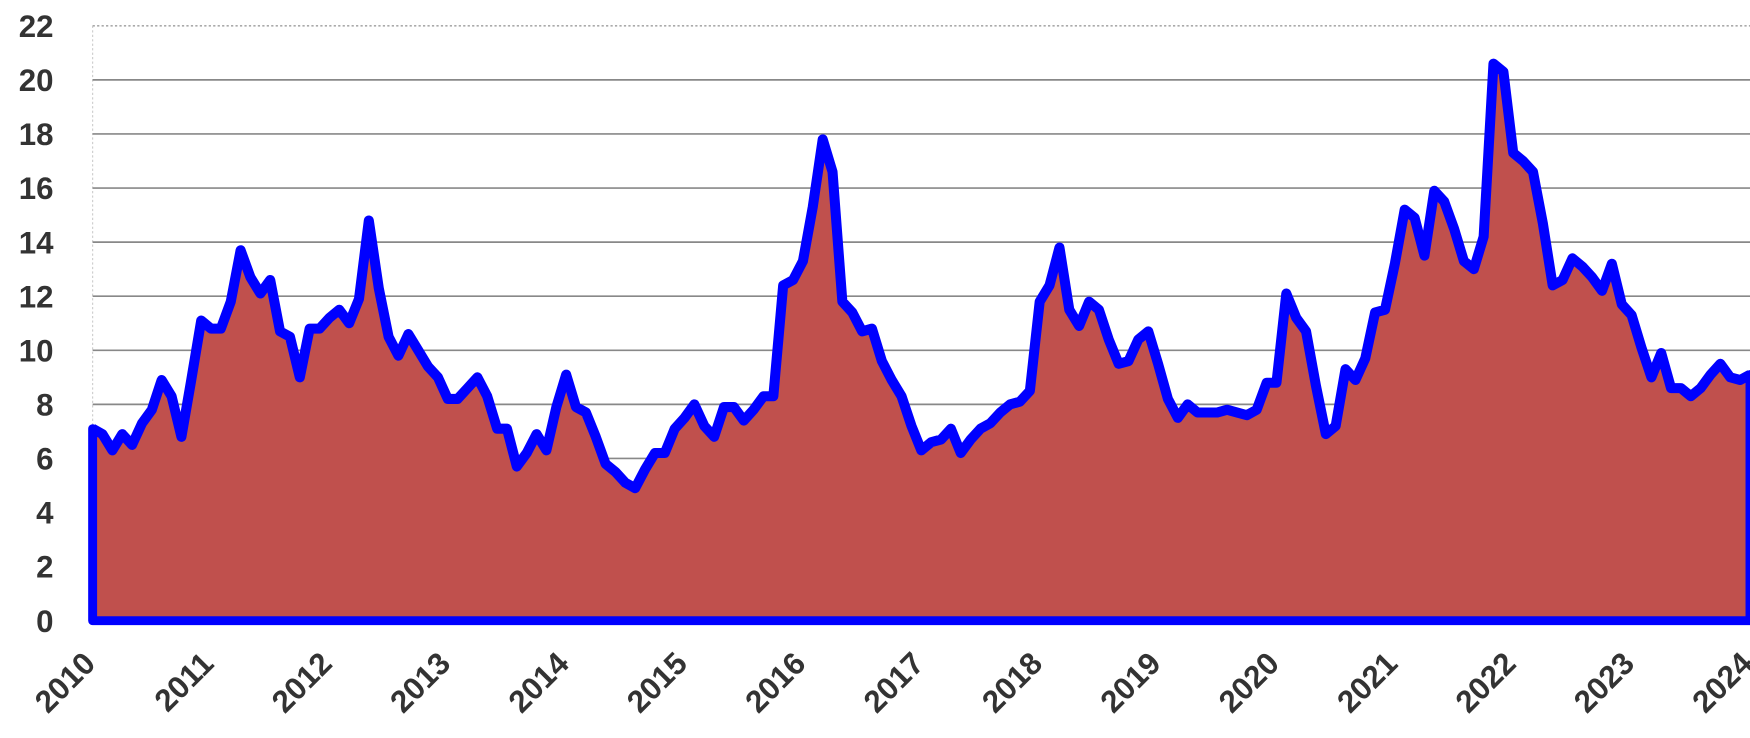 The image size is (1750, 738). What do you see at coordinates (1012, 683) in the screenshot?
I see `x-tick-label: 2018` at bounding box center [1012, 683].